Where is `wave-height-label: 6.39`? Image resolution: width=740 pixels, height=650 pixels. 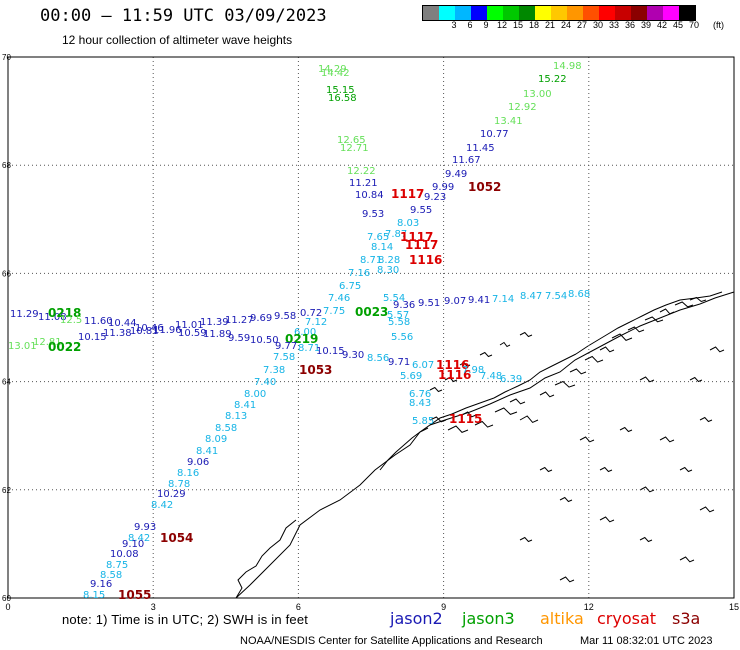 wave-height-label: 6.39 is located at coordinates (511, 379).